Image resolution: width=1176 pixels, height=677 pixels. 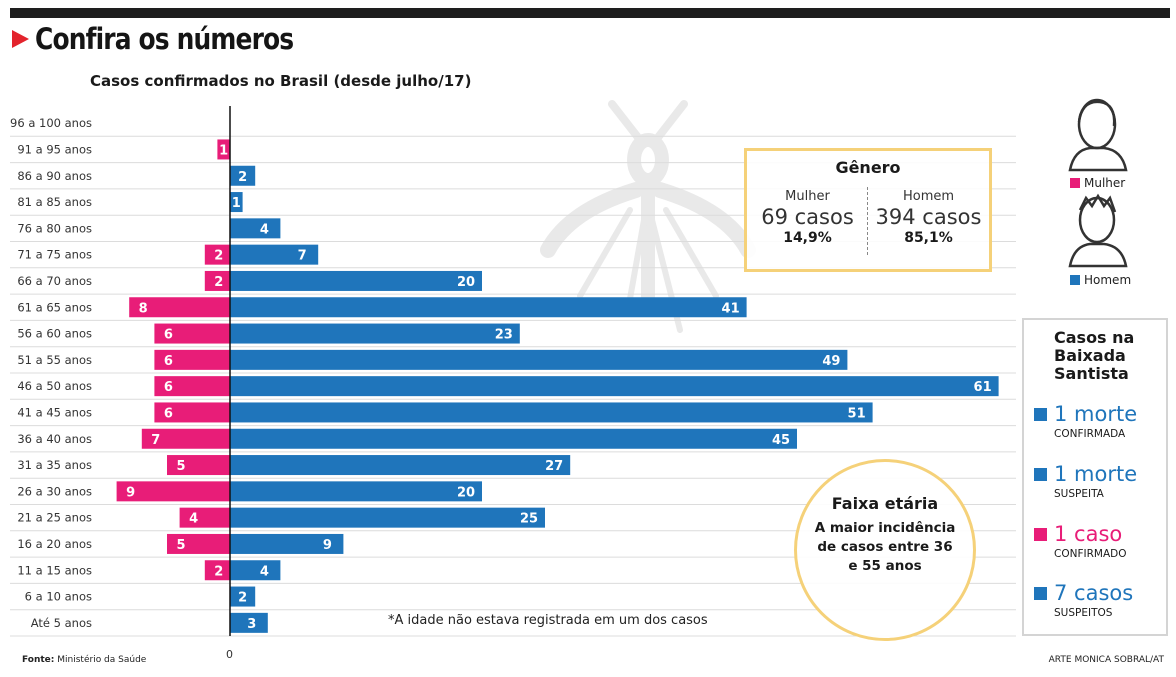 I want to click on data-label-men: 41, so click(x=731, y=308).